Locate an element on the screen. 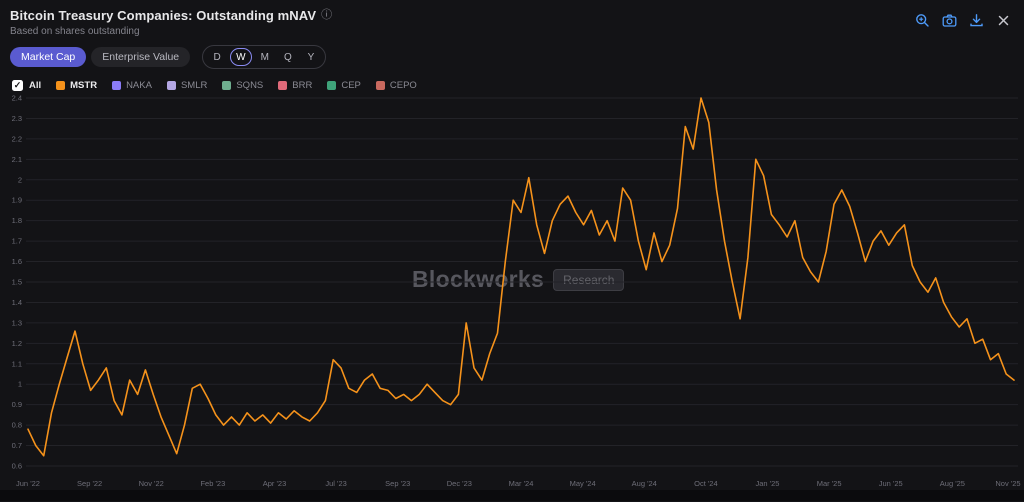 The width and height of the screenshot is (1024, 502). series-label: CEP is located at coordinates (351, 85).